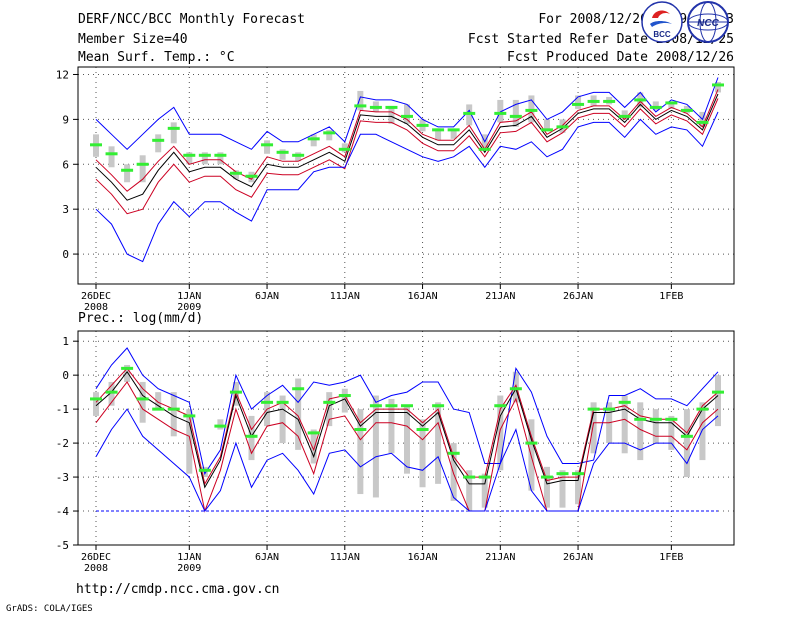  I want to click on prec-xtick-label-4: 16JAN, so click(422, 557).